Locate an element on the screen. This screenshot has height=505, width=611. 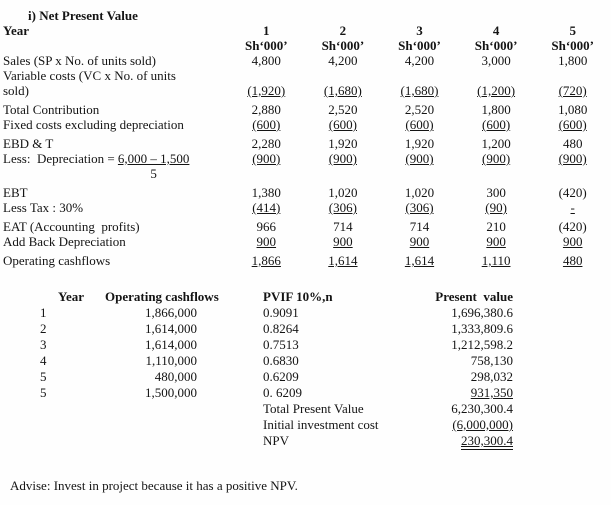
table-row: 5 1,500,000 0. 6209 931,350 is located at coordinates (324, 393).